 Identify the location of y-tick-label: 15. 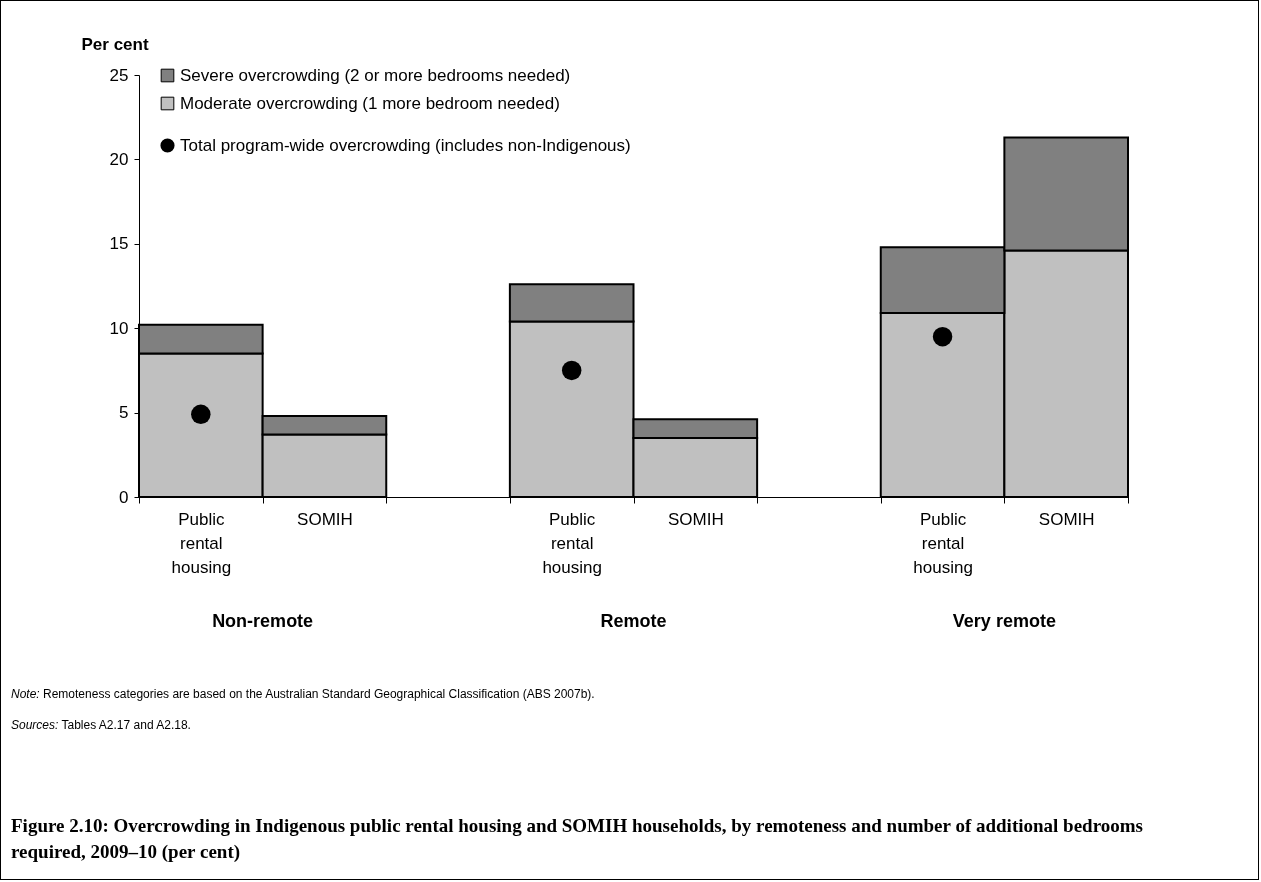
(119, 244).